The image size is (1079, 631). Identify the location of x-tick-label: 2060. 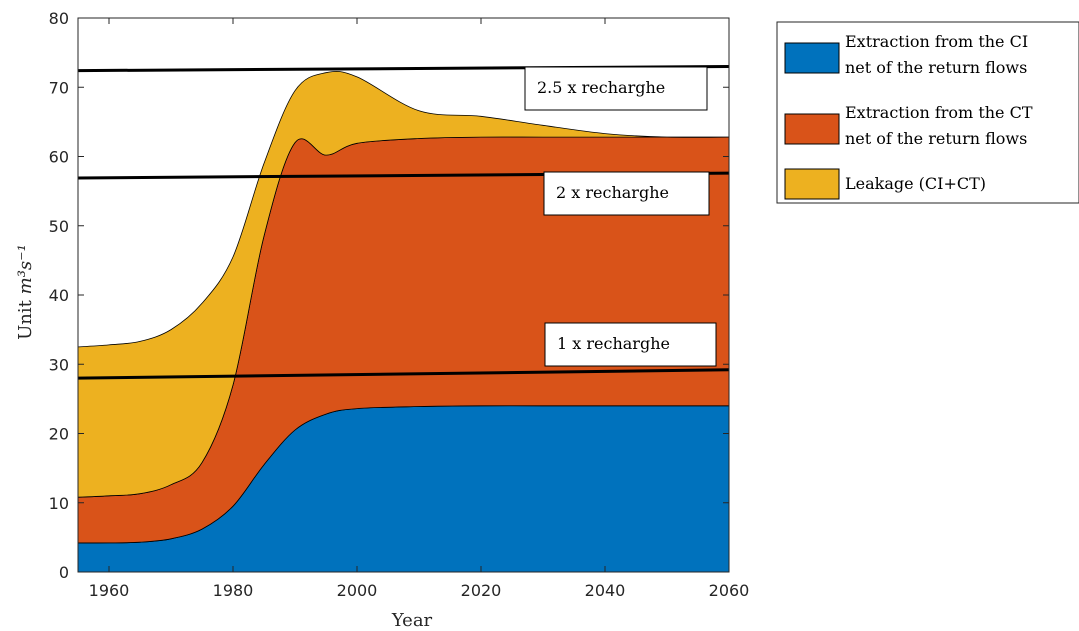
(729, 590).